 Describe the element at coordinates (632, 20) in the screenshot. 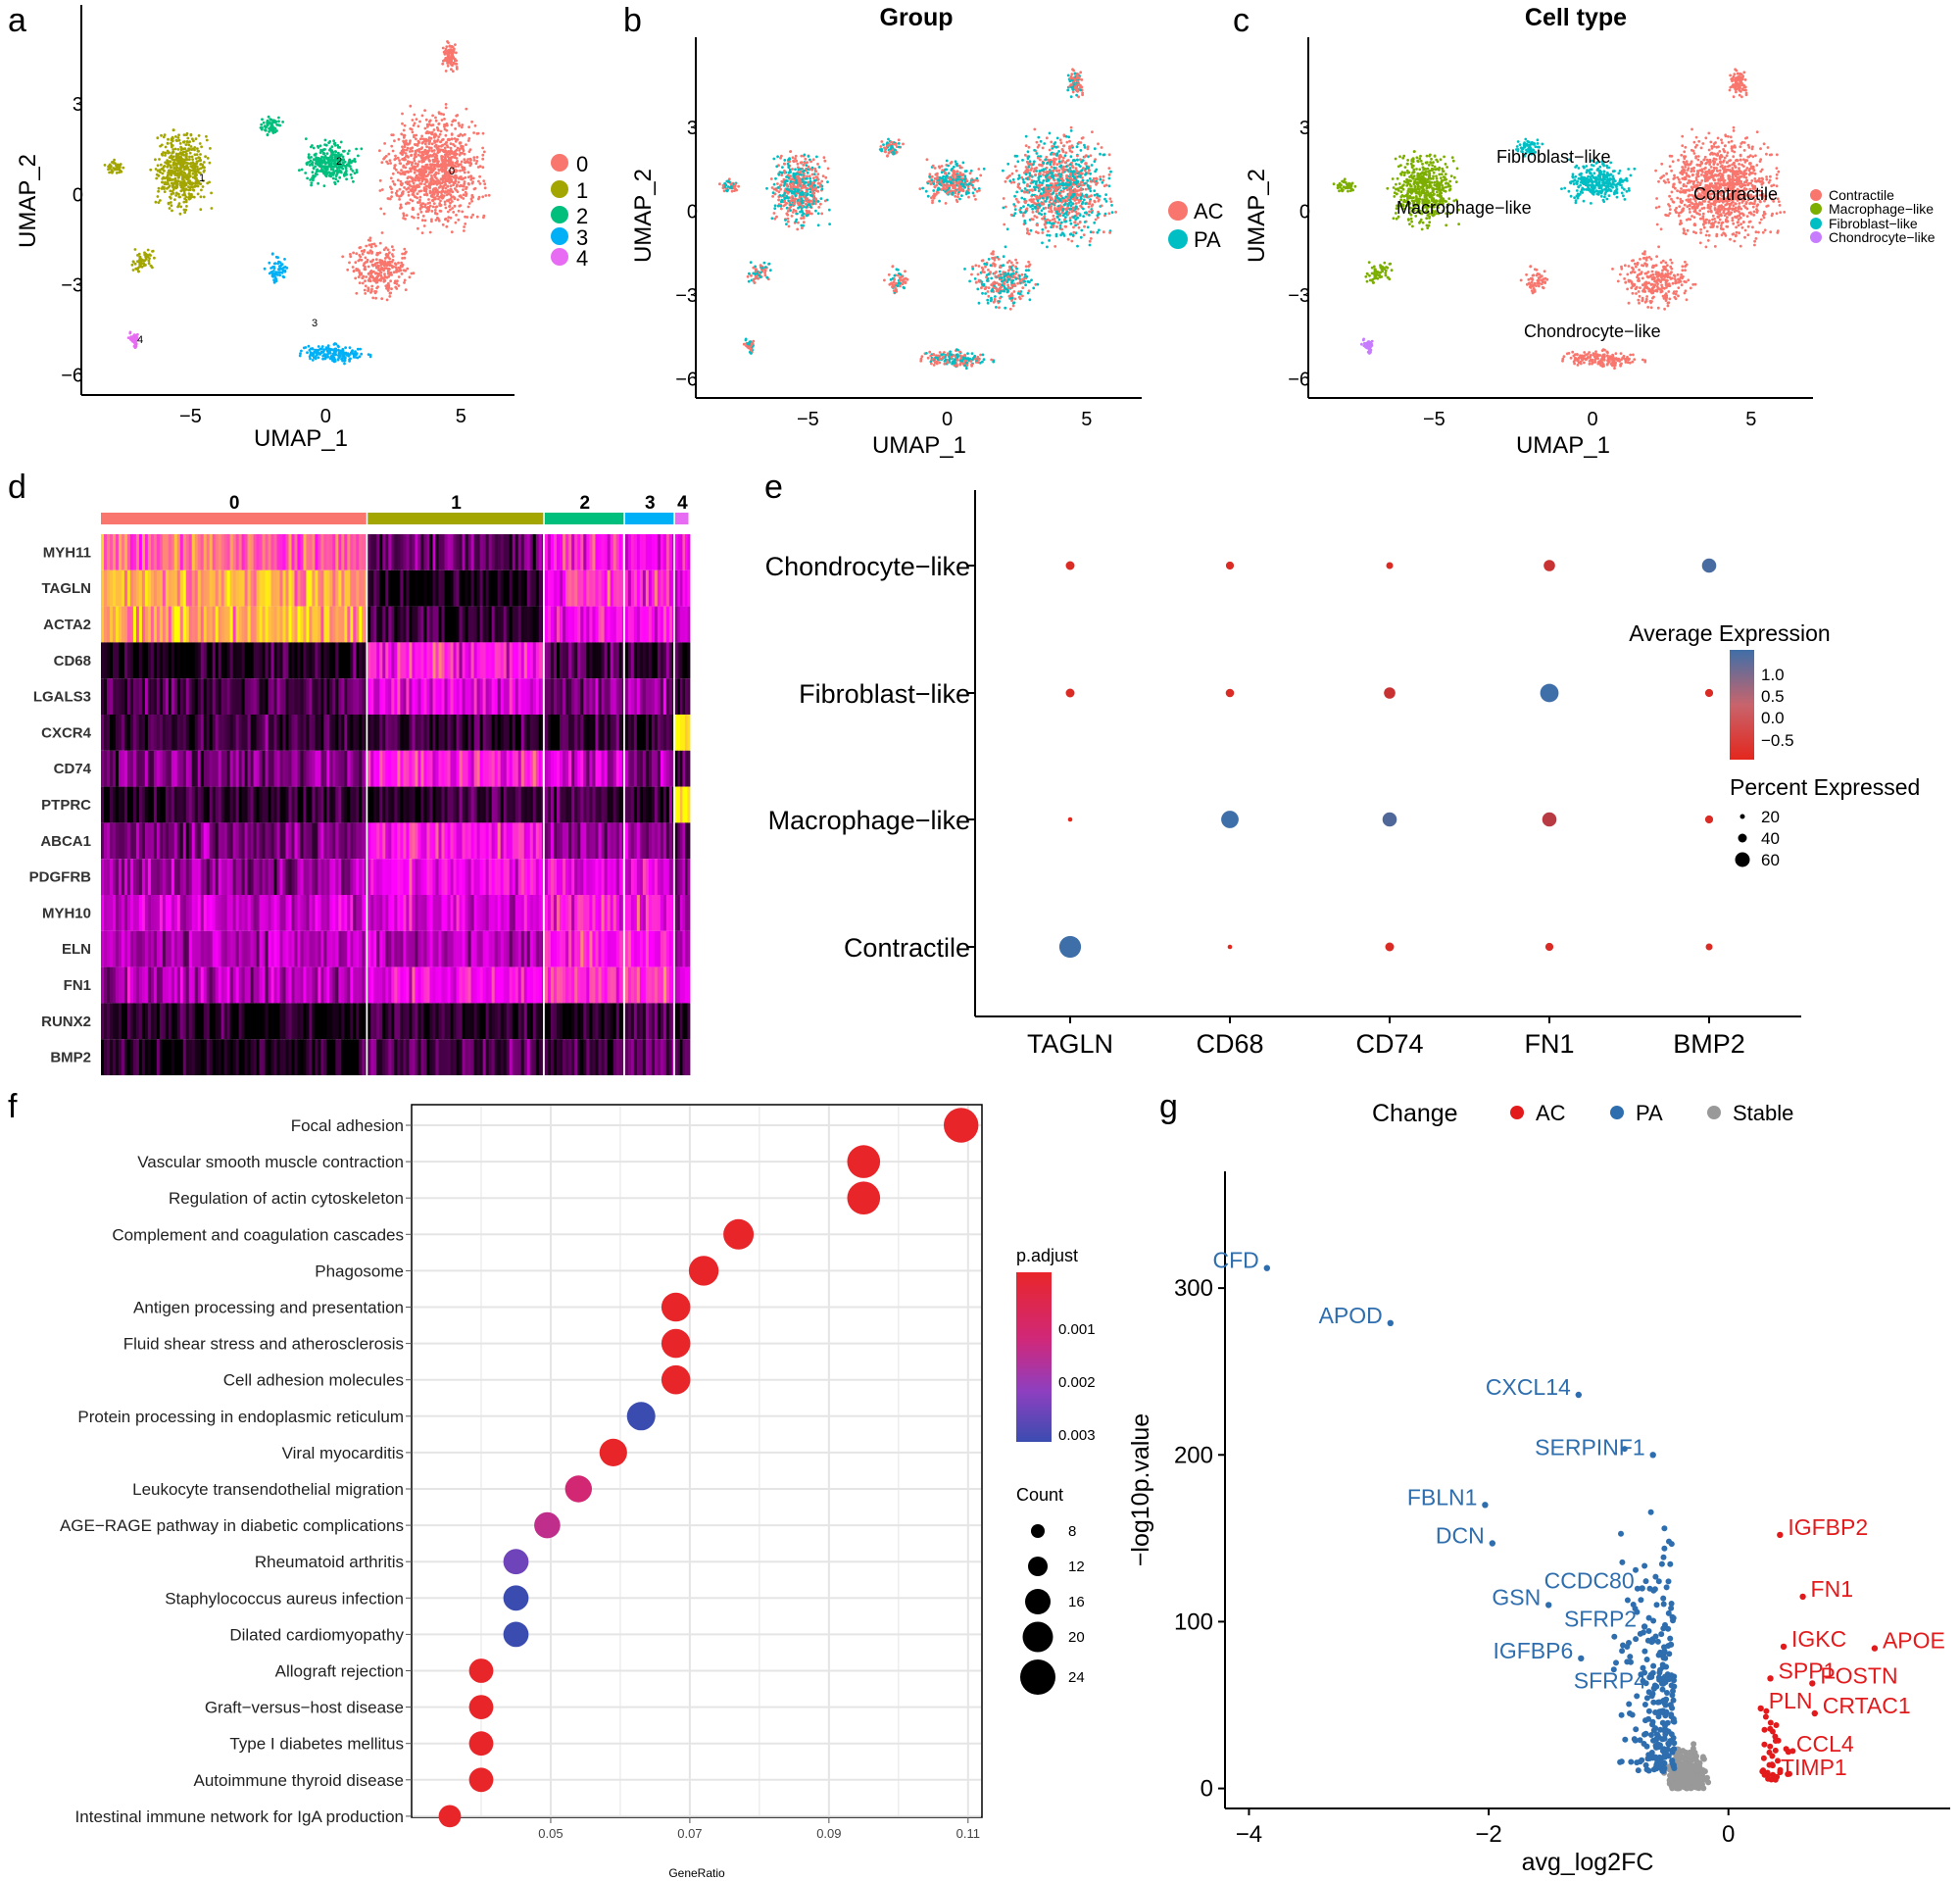

I see `panel-letter-b: b` at that location.